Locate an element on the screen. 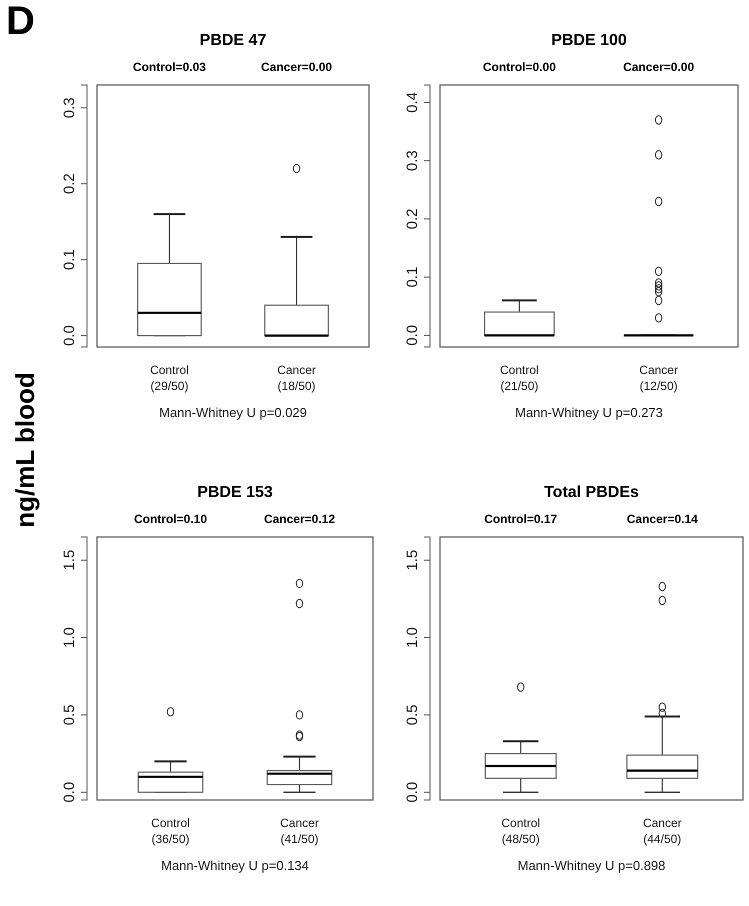  y-tick-label: 0.4 is located at coordinates (412, 102).